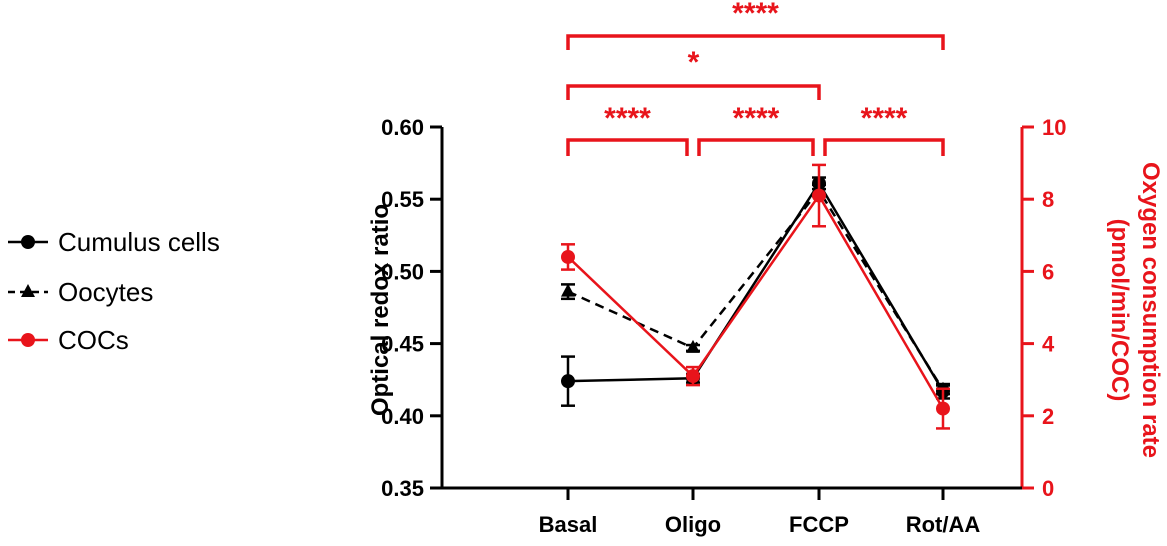 The image size is (1167, 546). What do you see at coordinates (1048, 271) in the screenshot?
I see `y-right-tick-label: 6` at bounding box center [1048, 271].